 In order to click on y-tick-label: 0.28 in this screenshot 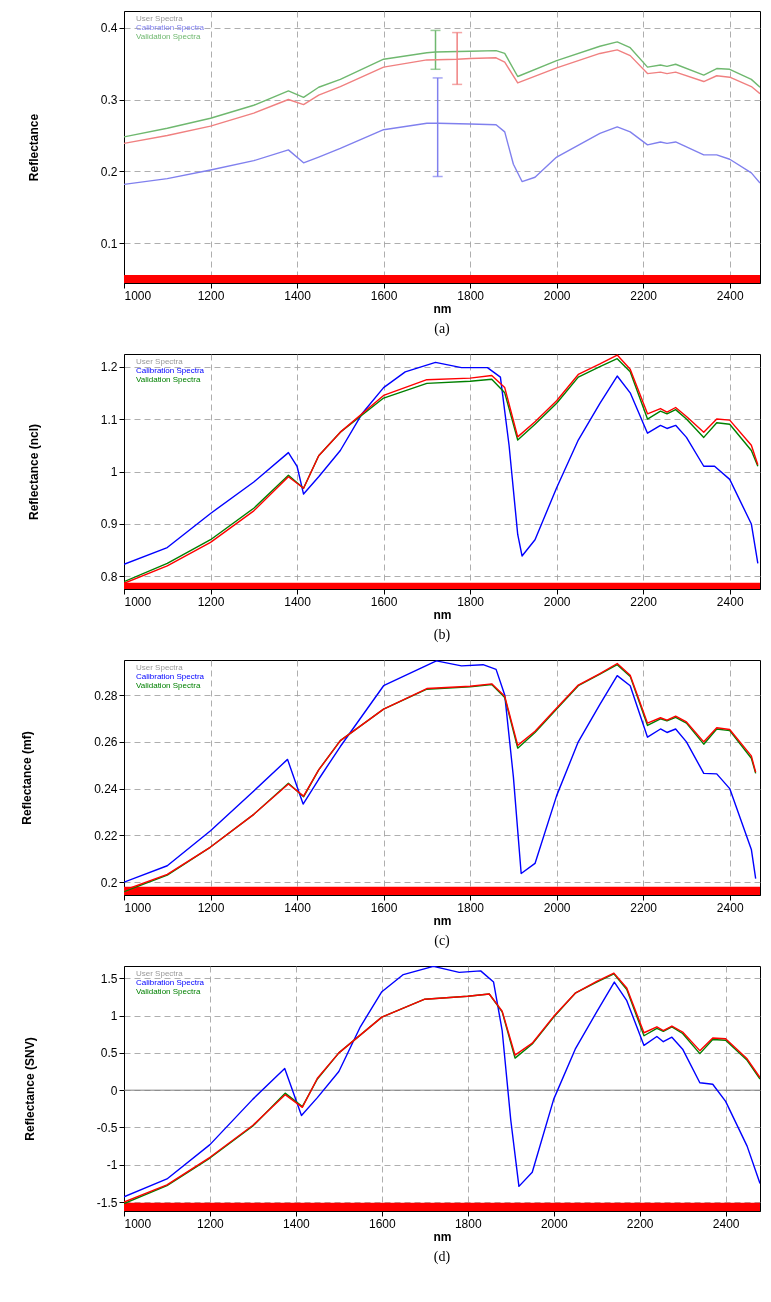, I will do `click(106, 695)`.